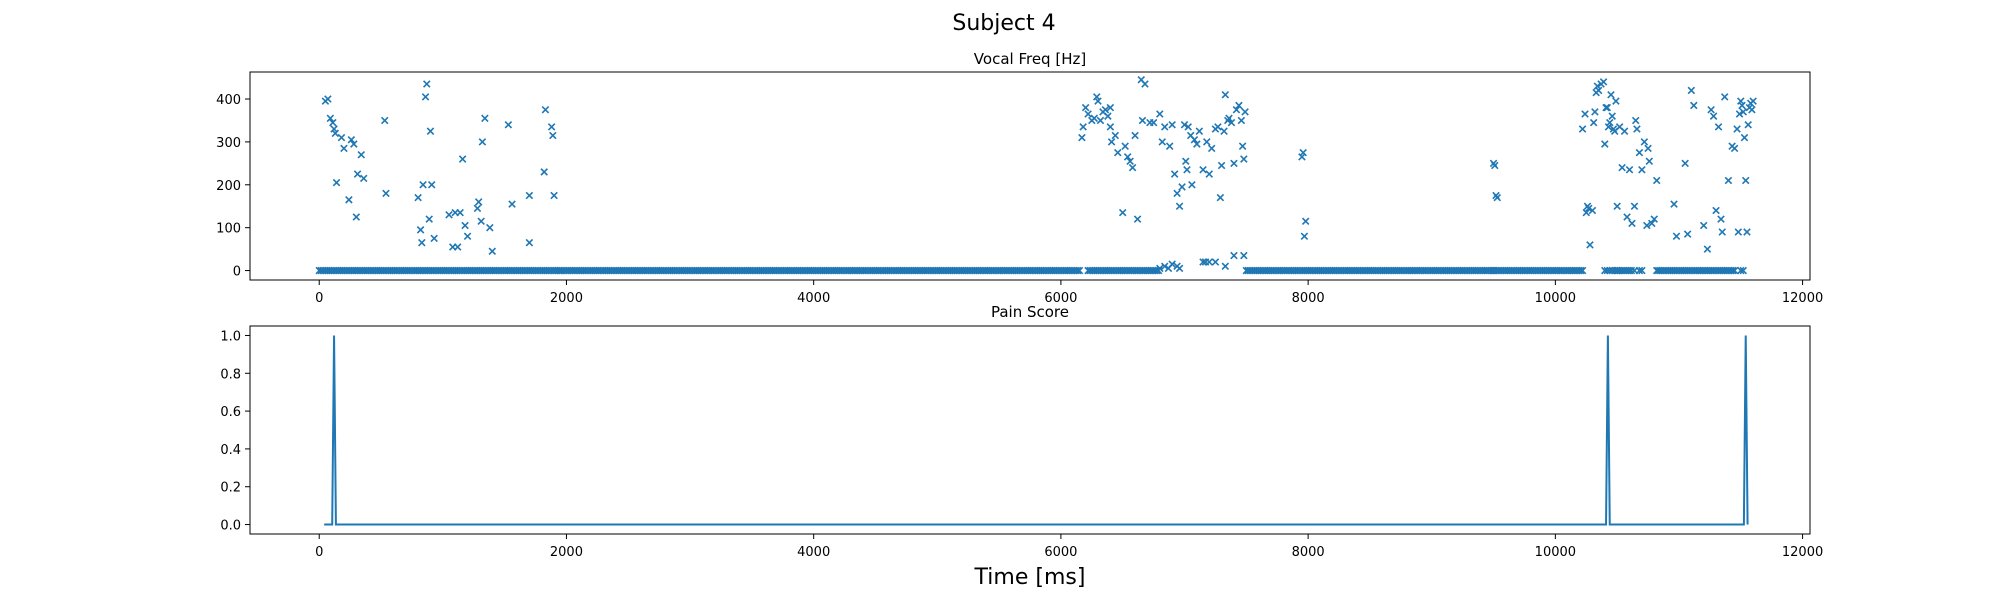  Describe the element at coordinates (1030, 59) in the screenshot. I see `panel-title: Vocal Freq [Hz]` at that location.